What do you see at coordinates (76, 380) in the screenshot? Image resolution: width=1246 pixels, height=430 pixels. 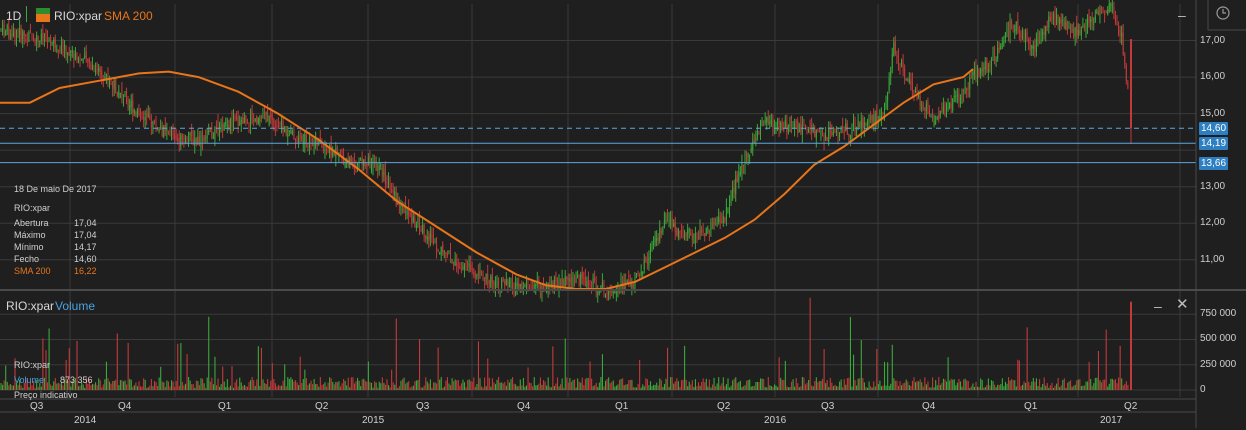 I see `volume-info-value: 873 356` at bounding box center [76, 380].